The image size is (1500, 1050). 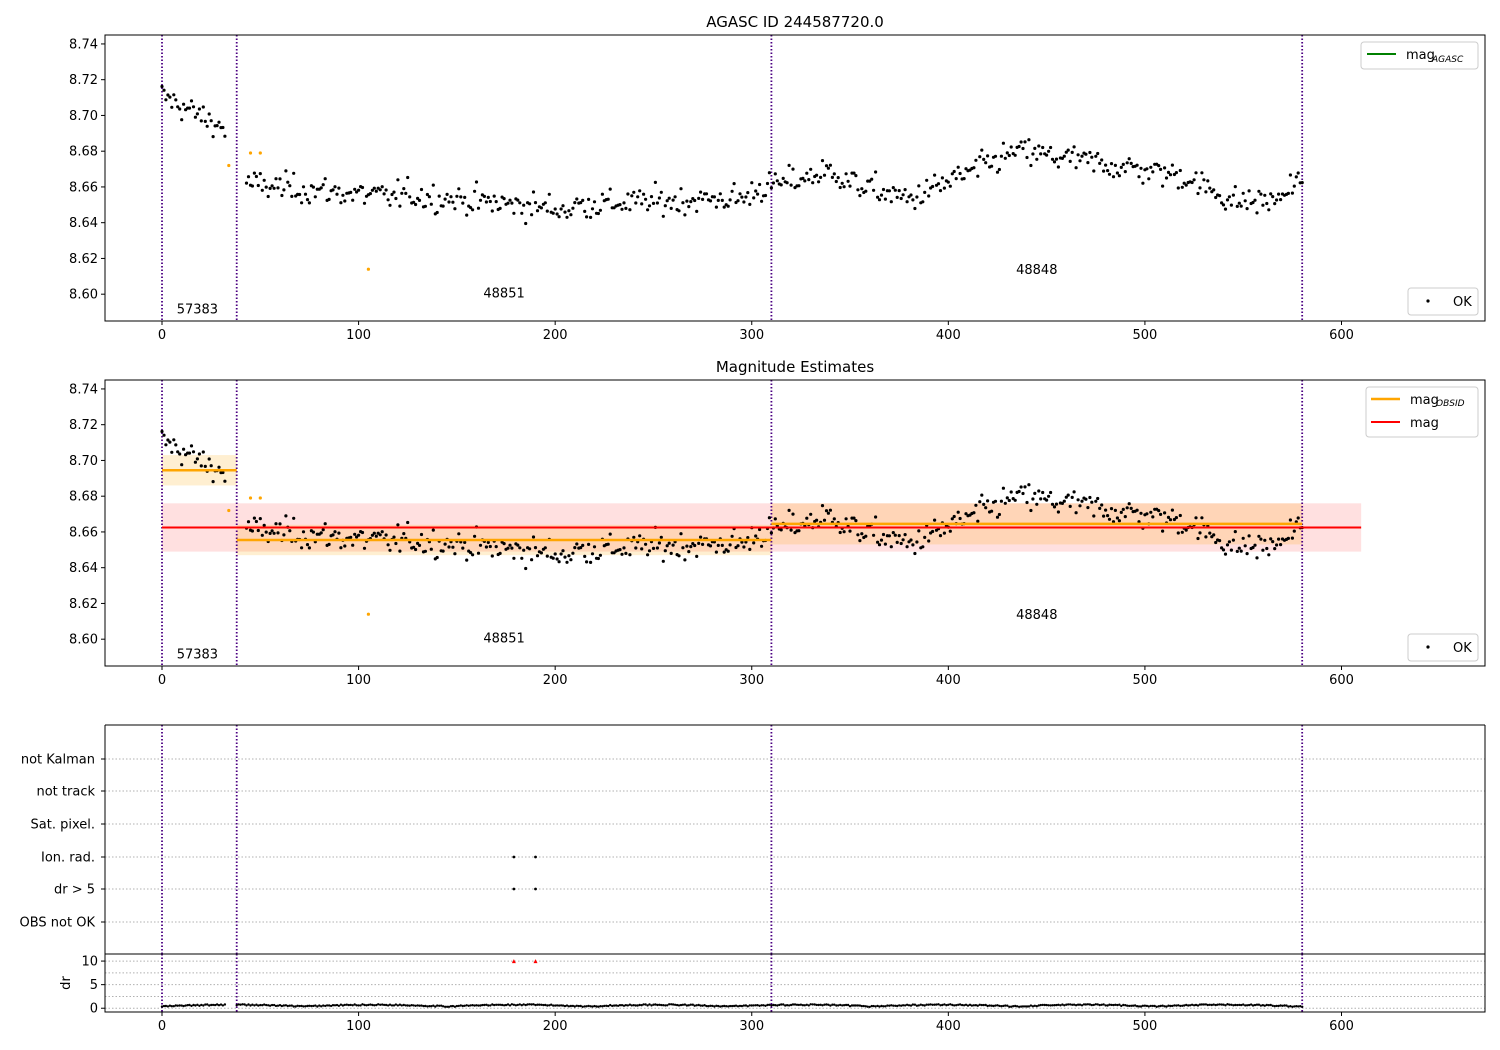 What do you see at coordinates (535, 961) in the screenshot?
I see `dr-clipped-point` at bounding box center [535, 961].